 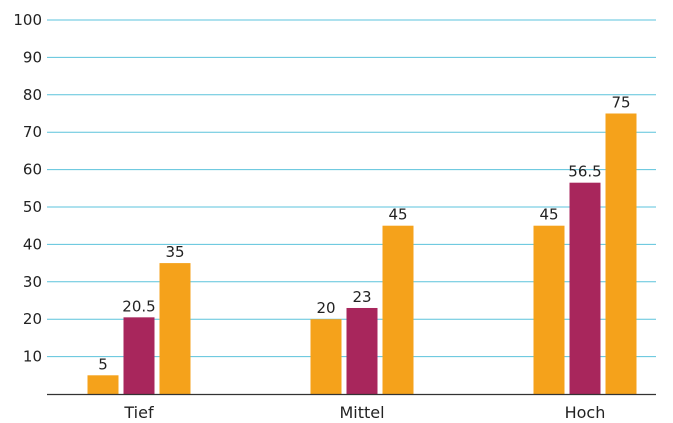 What do you see at coordinates (138, 412) in the screenshot?
I see `x-category-label-tief: Tief` at bounding box center [138, 412].